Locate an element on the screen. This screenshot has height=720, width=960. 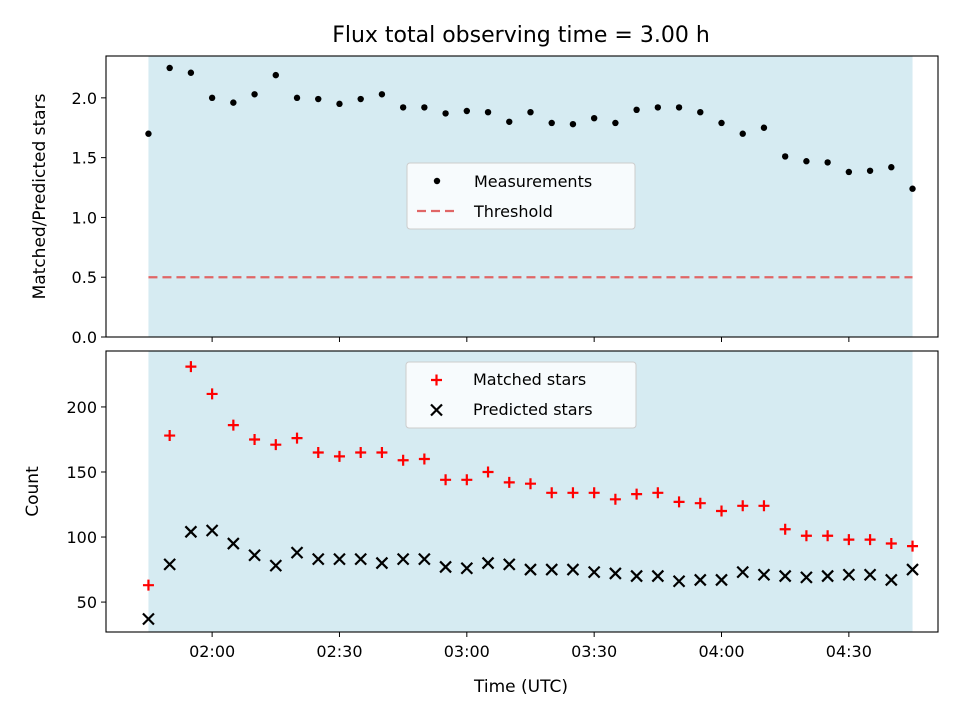
y-axis-label: Count is located at coordinates (33, 491).